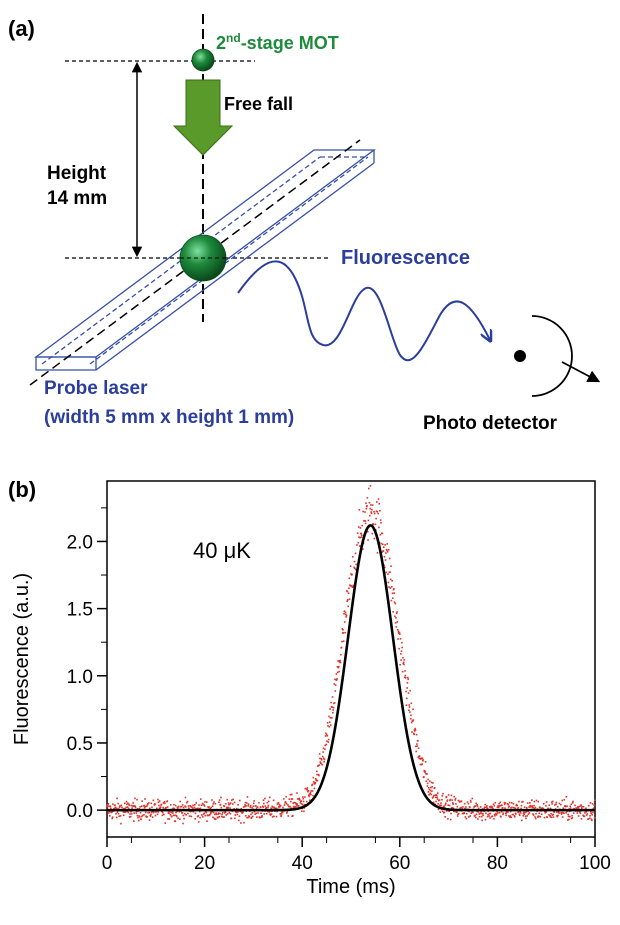 This screenshot has width=620, height=925. Describe the element at coordinates (204, 863) in the screenshot. I see `x-tick-label: 20` at that location.